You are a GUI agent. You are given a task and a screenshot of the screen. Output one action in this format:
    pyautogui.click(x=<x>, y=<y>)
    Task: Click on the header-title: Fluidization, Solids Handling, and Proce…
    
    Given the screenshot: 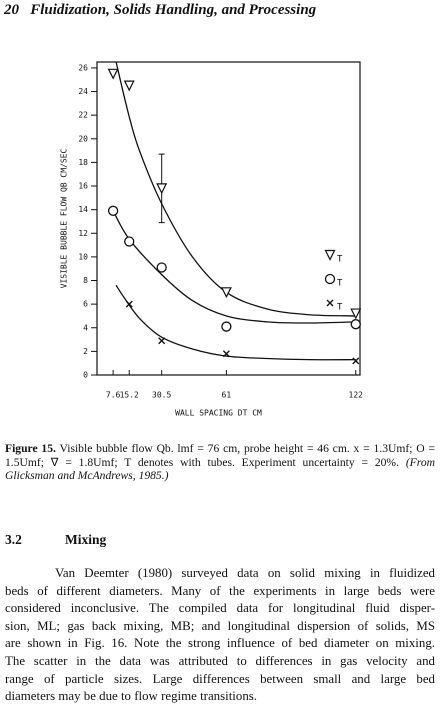 What is the action you would take?
    pyautogui.click(x=173, y=10)
    